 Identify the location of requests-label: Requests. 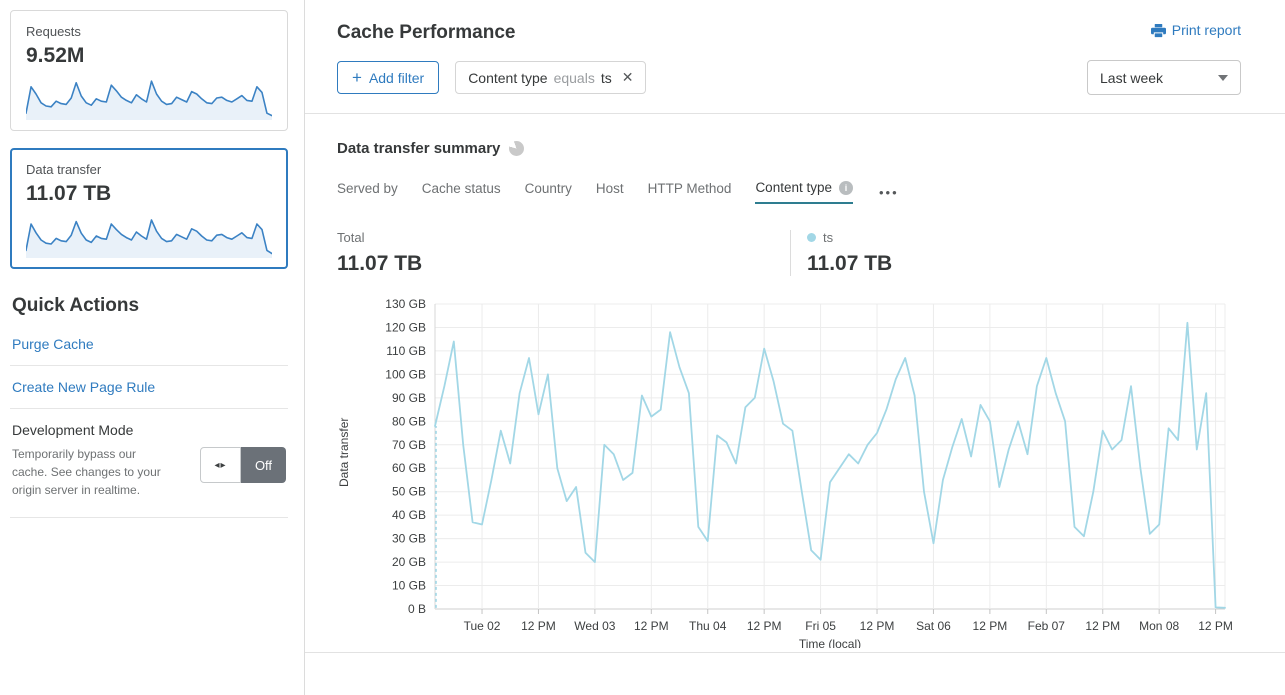
(53, 31).